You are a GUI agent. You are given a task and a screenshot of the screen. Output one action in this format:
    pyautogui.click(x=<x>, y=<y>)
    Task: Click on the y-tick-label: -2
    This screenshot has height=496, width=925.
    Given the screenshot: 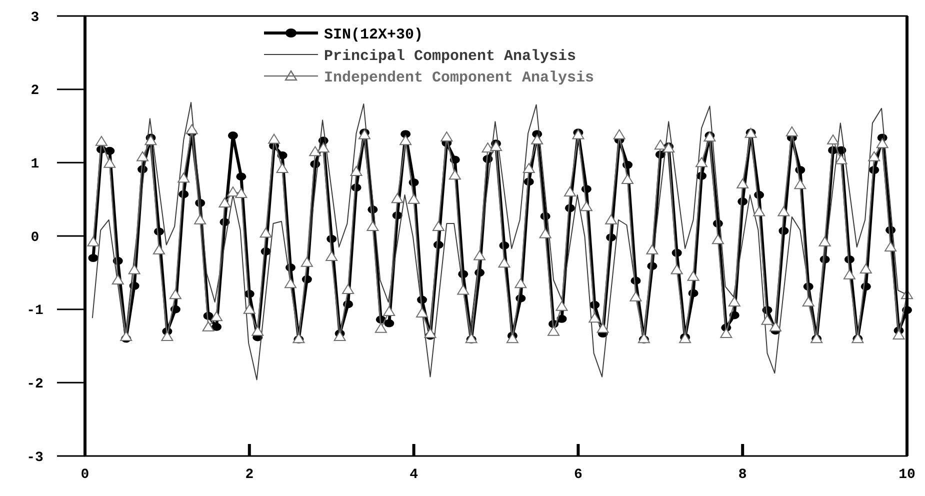 What is the action you would take?
    pyautogui.click(x=35, y=384)
    